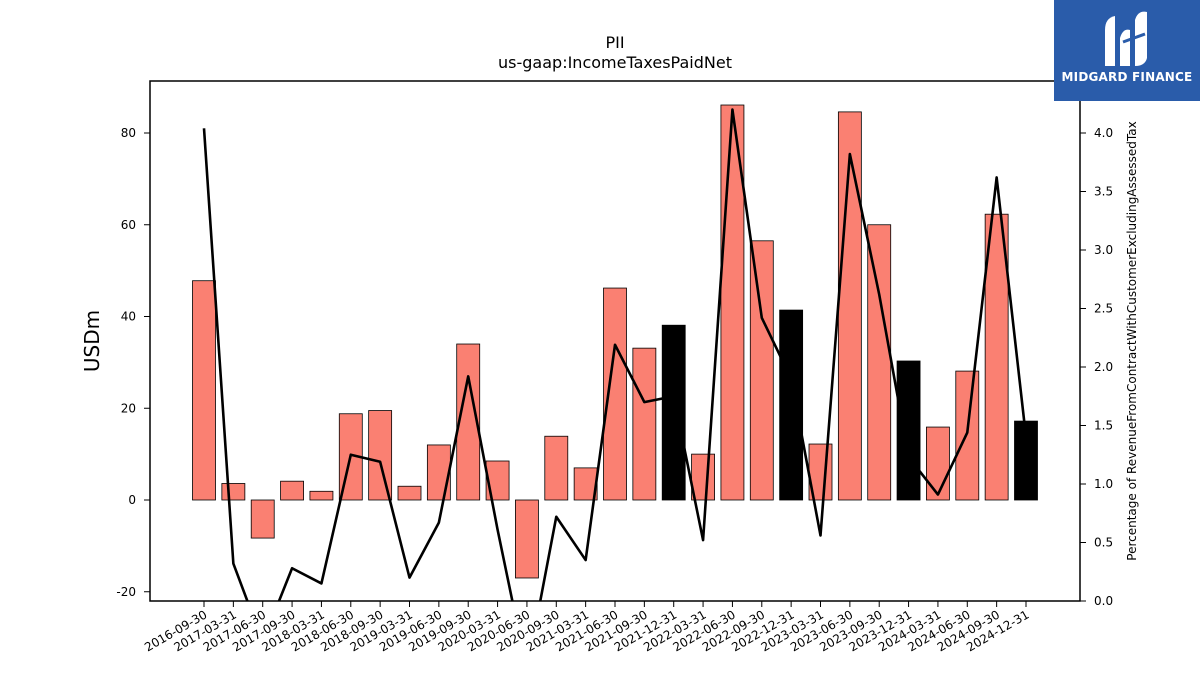 Image resolution: width=1200 pixels, height=675 pixels. What do you see at coordinates (1103, 543) in the screenshot?
I see `y2-tick-label: 0.5` at bounding box center [1103, 543].